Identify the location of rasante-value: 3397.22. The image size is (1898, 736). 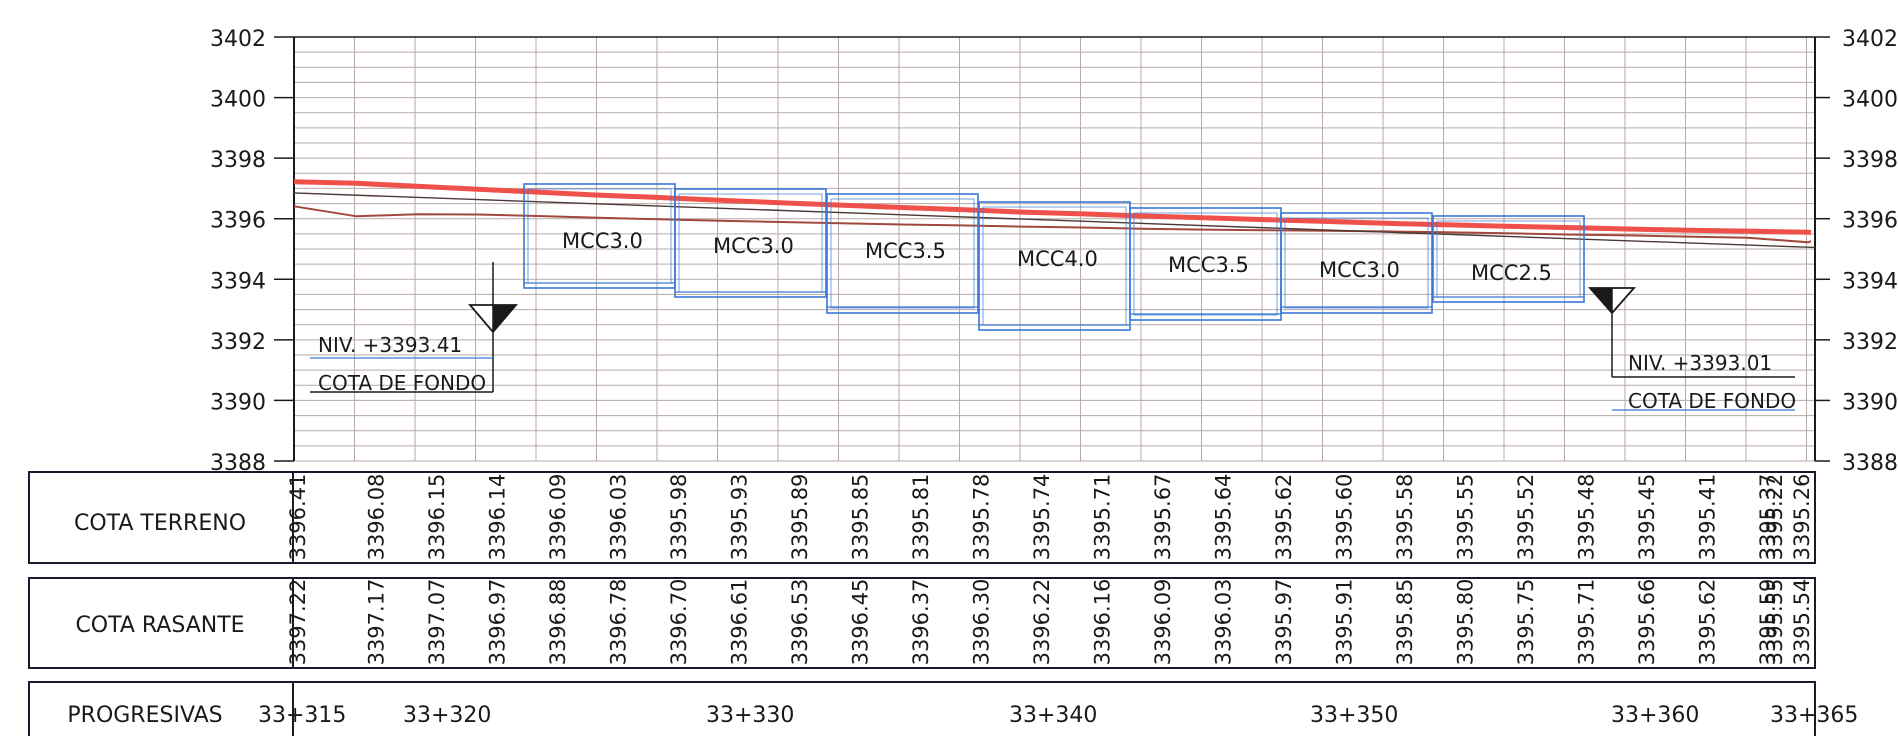
(298, 622).